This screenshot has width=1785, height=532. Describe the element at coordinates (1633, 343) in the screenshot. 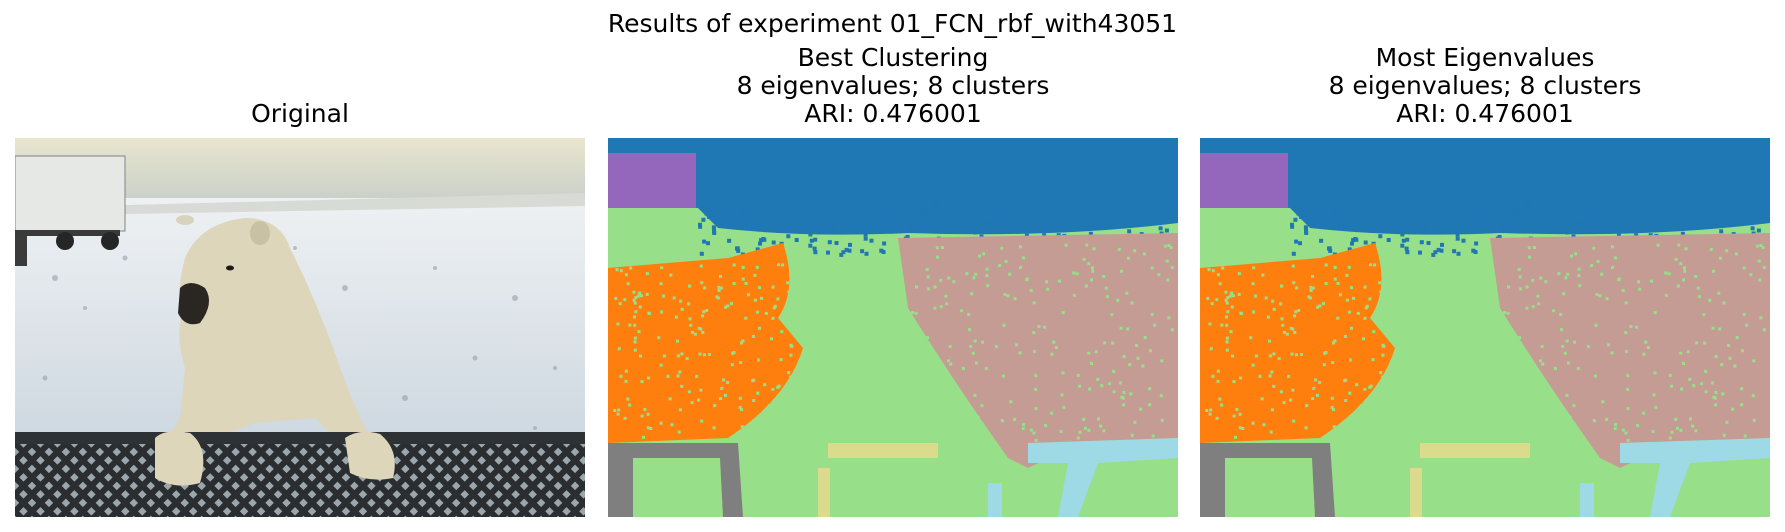

I see `cluster-far-snow-speckle` at that location.